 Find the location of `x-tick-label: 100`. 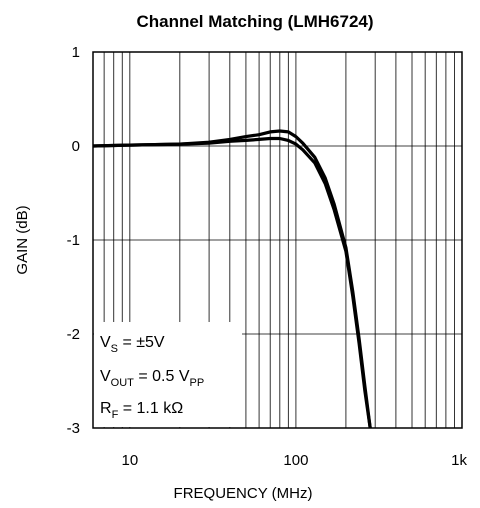

x-tick-label: 100 is located at coordinates (295, 460).